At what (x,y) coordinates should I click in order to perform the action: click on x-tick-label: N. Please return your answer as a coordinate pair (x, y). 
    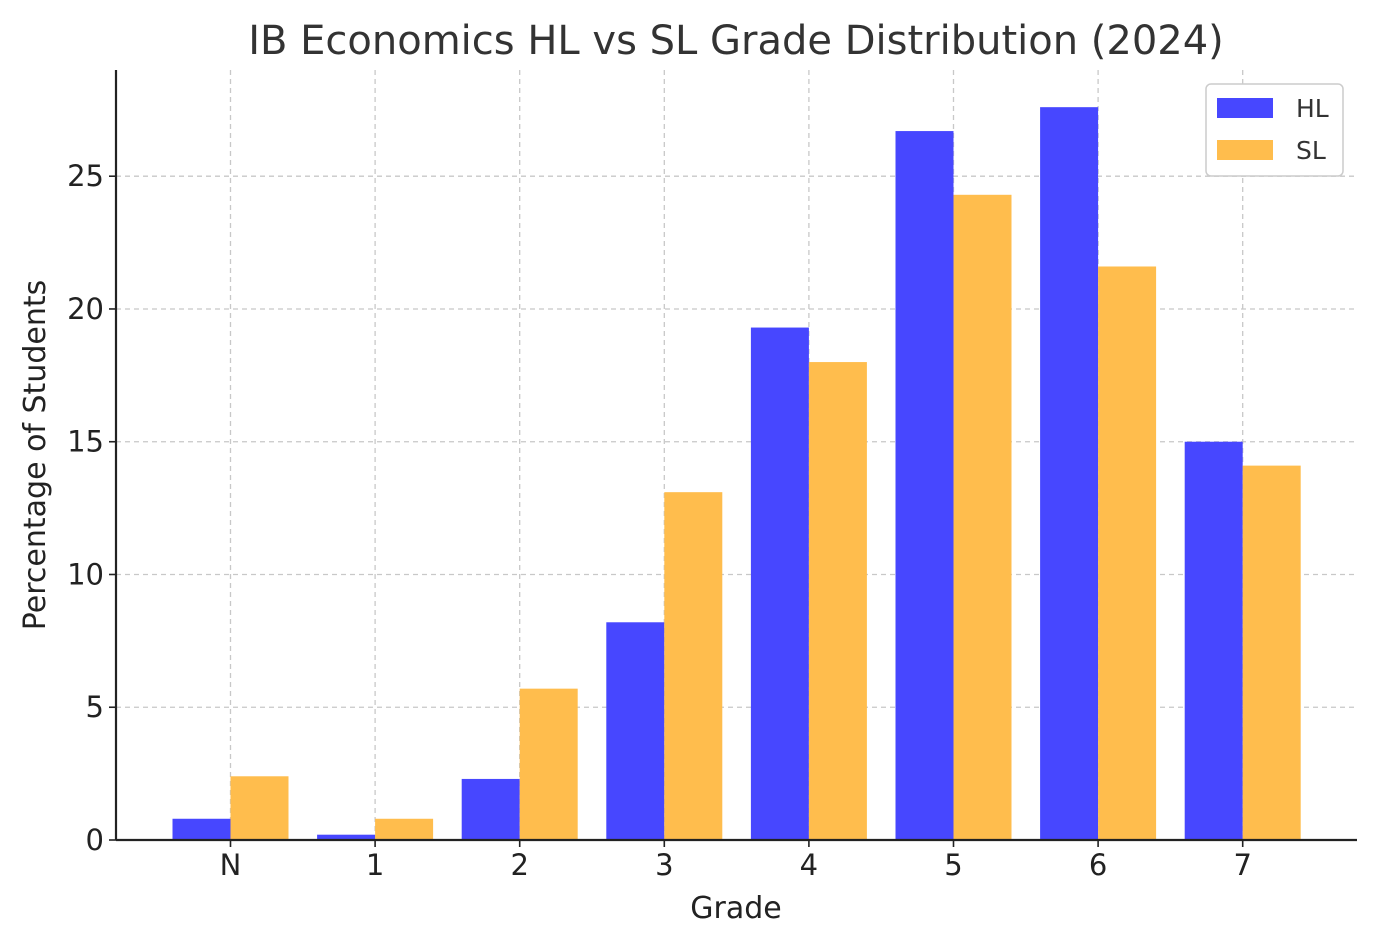
    Looking at the image, I should click on (231, 865).